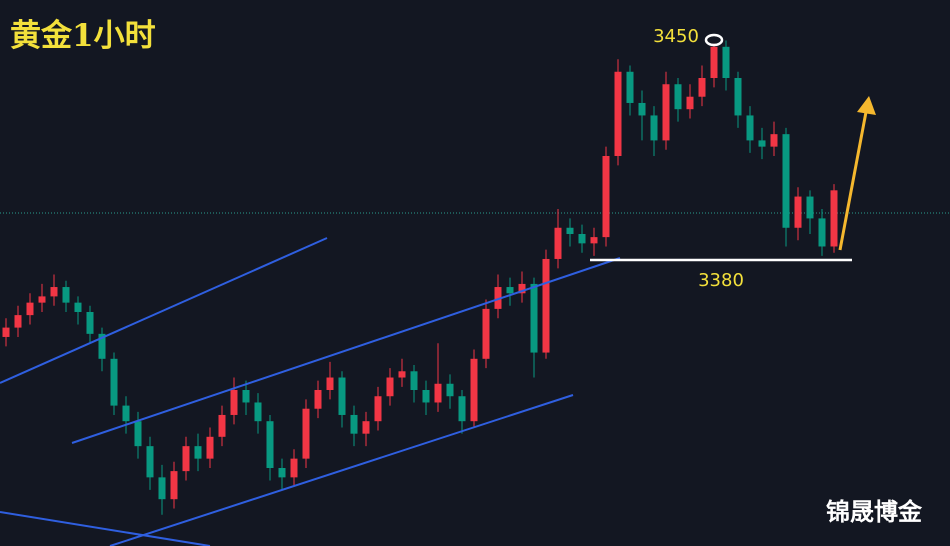 This screenshot has height=546, width=950. Describe the element at coordinates (874, 512) in the screenshot. I see `watermark: 锦晟博金` at that location.